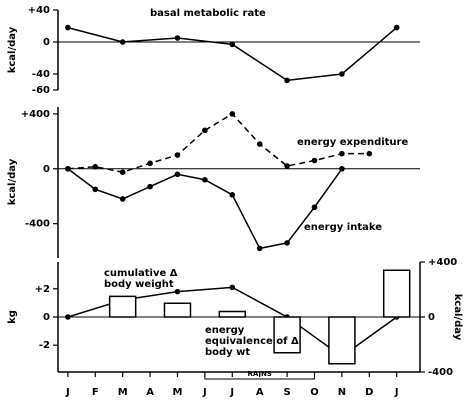  Describe the element at coordinates (37, 224) in the screenshot. I see `y-tick-label: -400` at that location.